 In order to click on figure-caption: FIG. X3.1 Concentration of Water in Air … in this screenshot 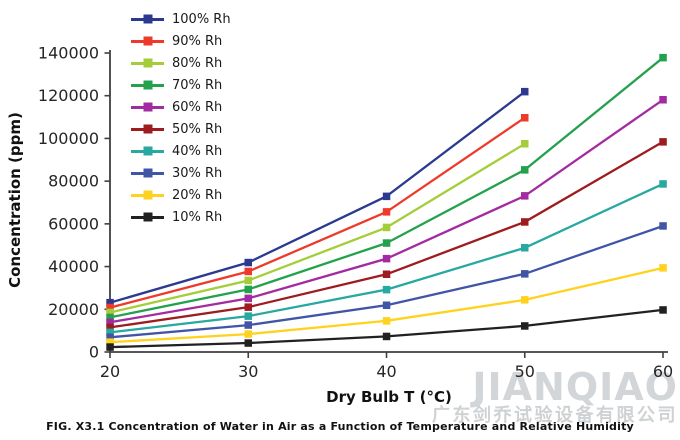, I will do `click(340, 426)`.